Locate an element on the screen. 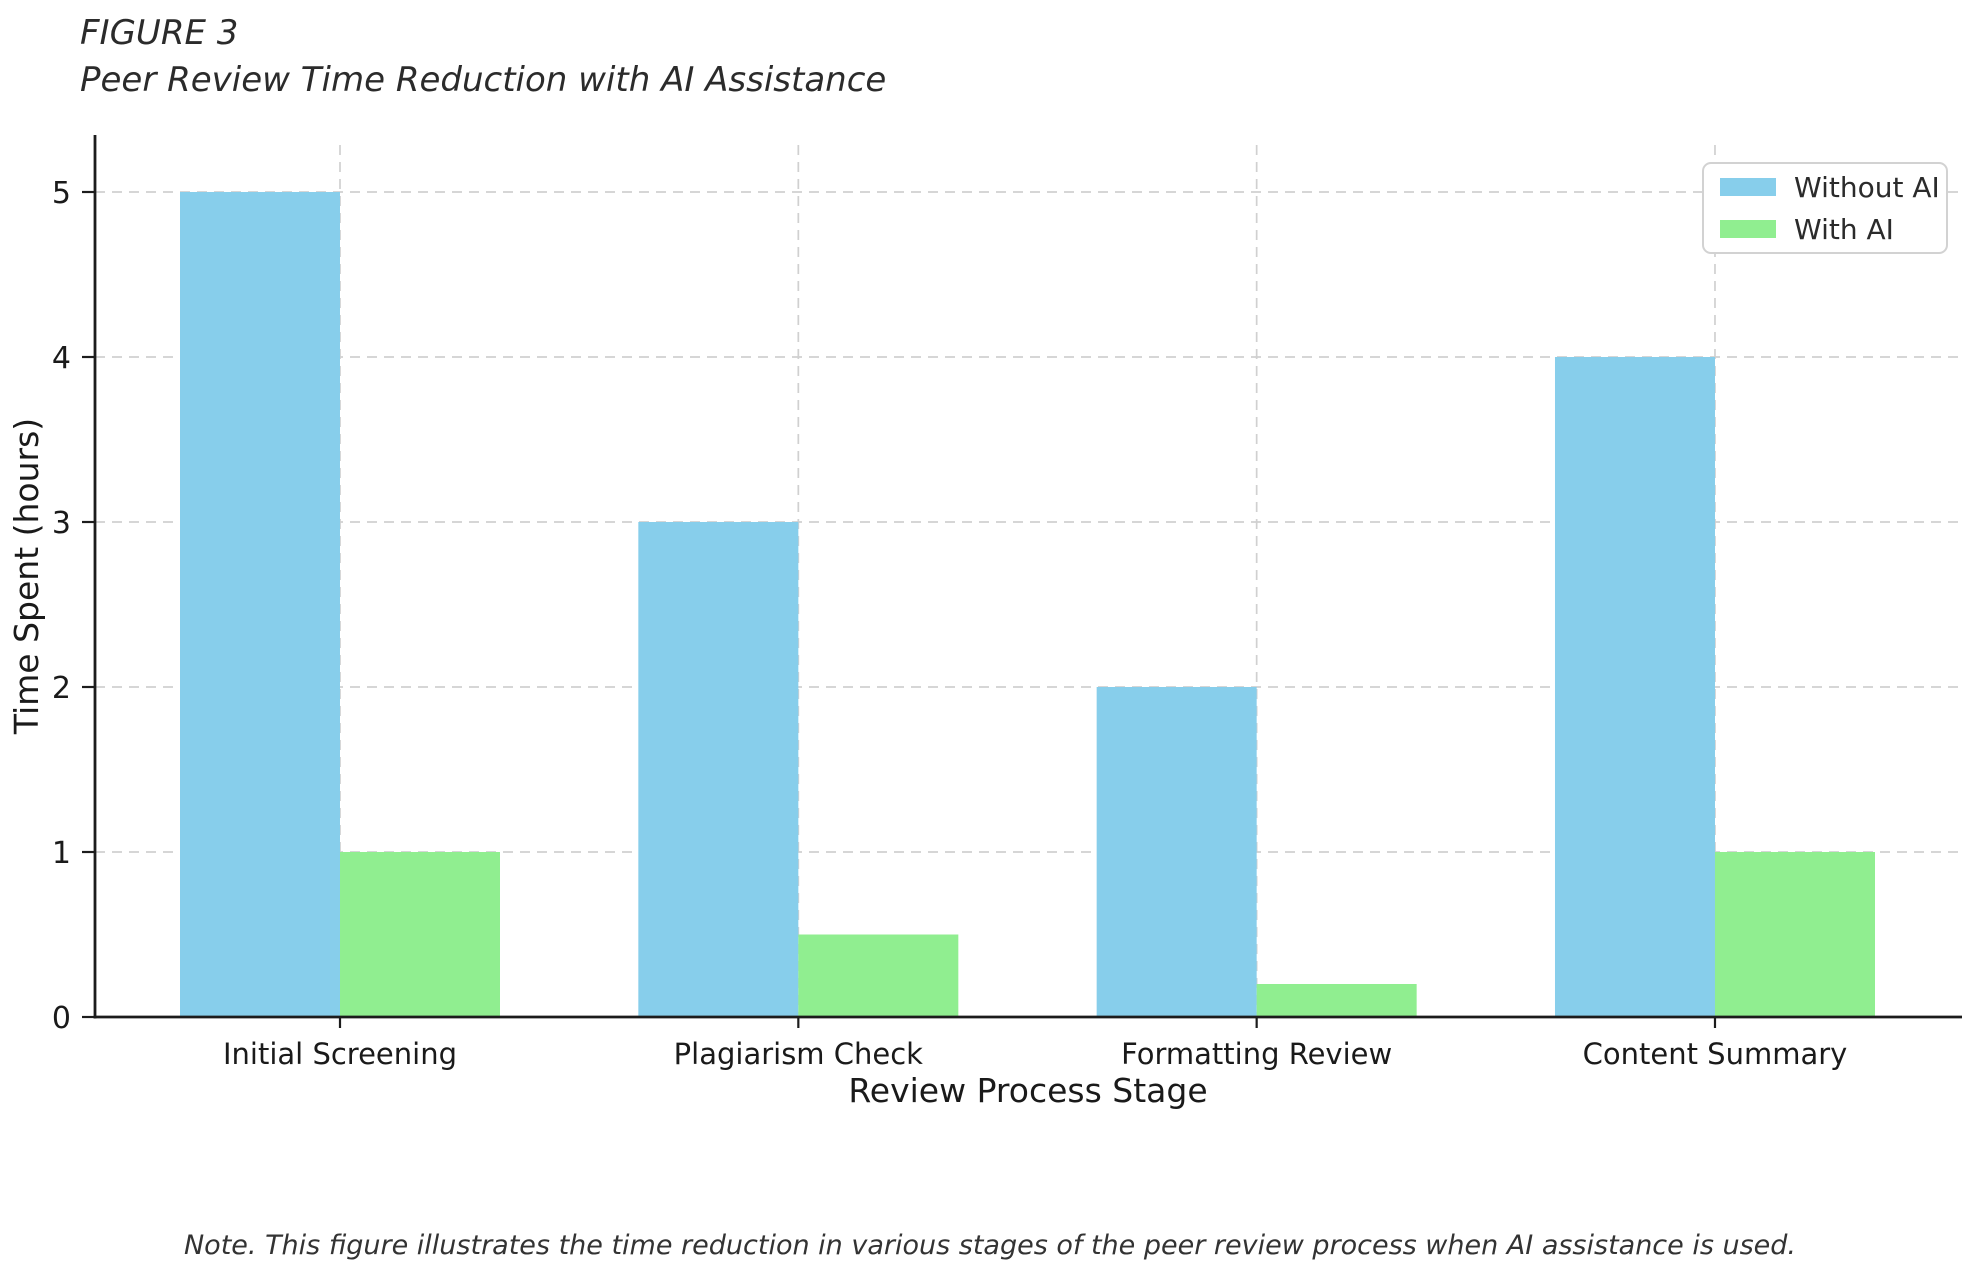  y-tick-label: 0 is located at coordinates (61, 1018).